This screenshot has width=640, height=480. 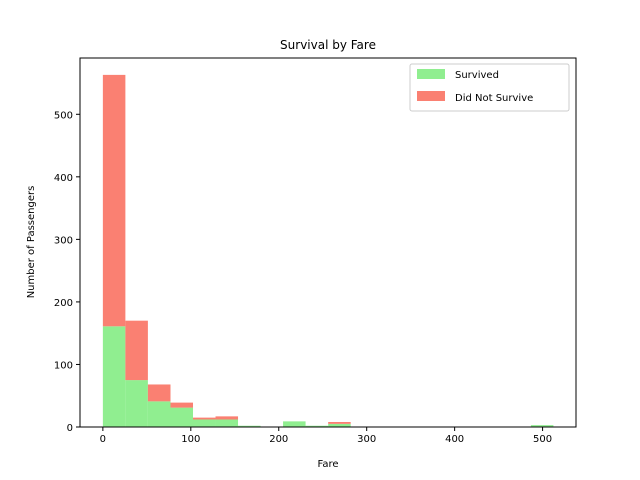 I want to click on x-tick-label: 100, so click(x=190, y=439).